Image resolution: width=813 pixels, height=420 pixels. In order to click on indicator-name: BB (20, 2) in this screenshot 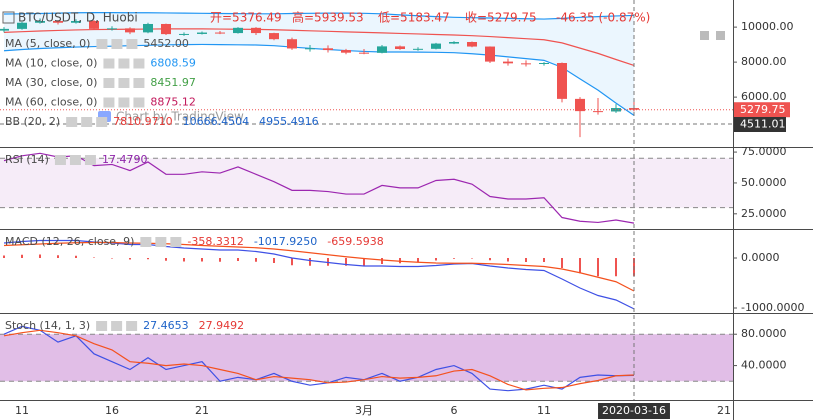, I will do `click(32, 121)`.